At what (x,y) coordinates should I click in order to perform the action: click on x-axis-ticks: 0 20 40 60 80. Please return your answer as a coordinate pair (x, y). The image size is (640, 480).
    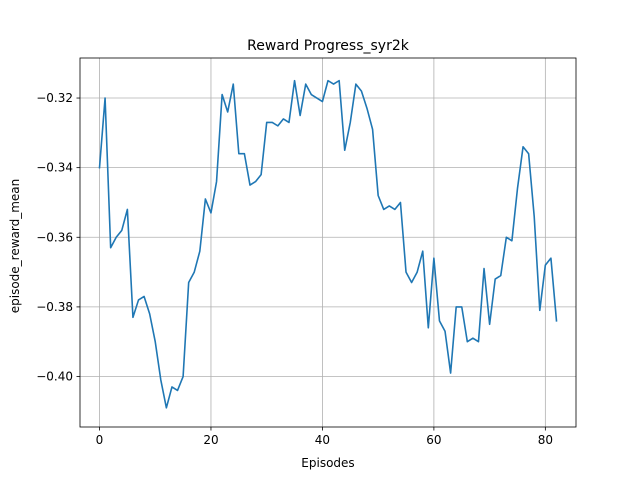
    Looking at the image, I should click on (324, 437).